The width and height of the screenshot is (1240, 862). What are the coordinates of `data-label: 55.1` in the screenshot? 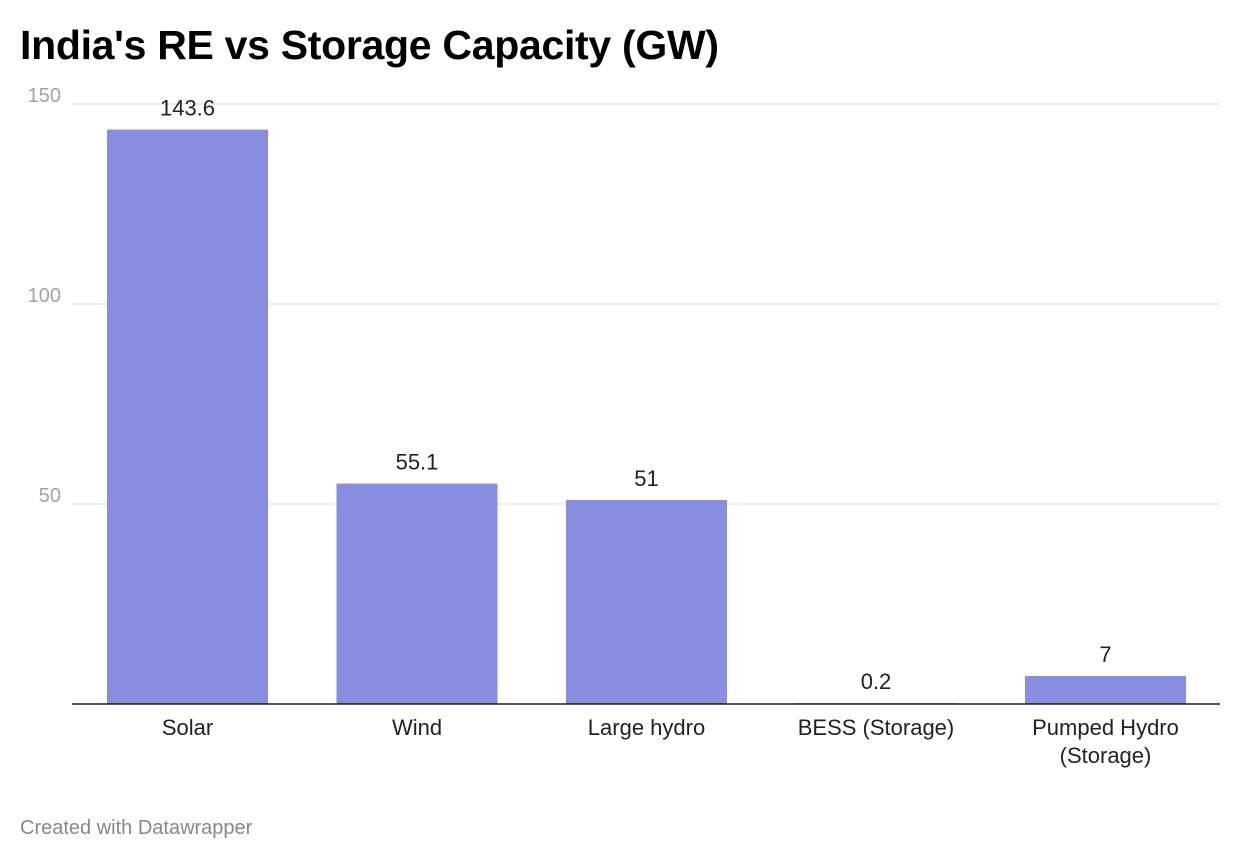 It's located at (417, 462).